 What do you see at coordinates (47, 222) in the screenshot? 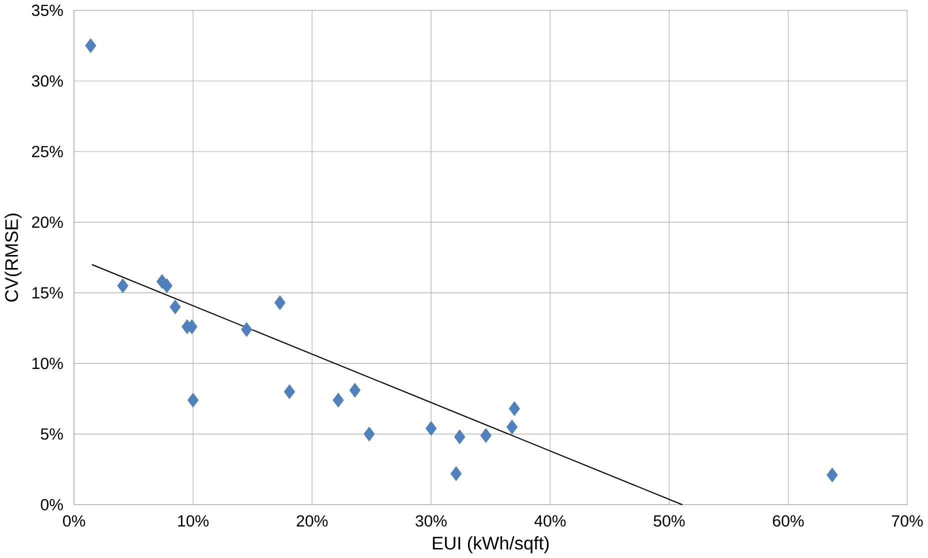
I see `y-tick-label: 20%` at bounding box center [47, 222].